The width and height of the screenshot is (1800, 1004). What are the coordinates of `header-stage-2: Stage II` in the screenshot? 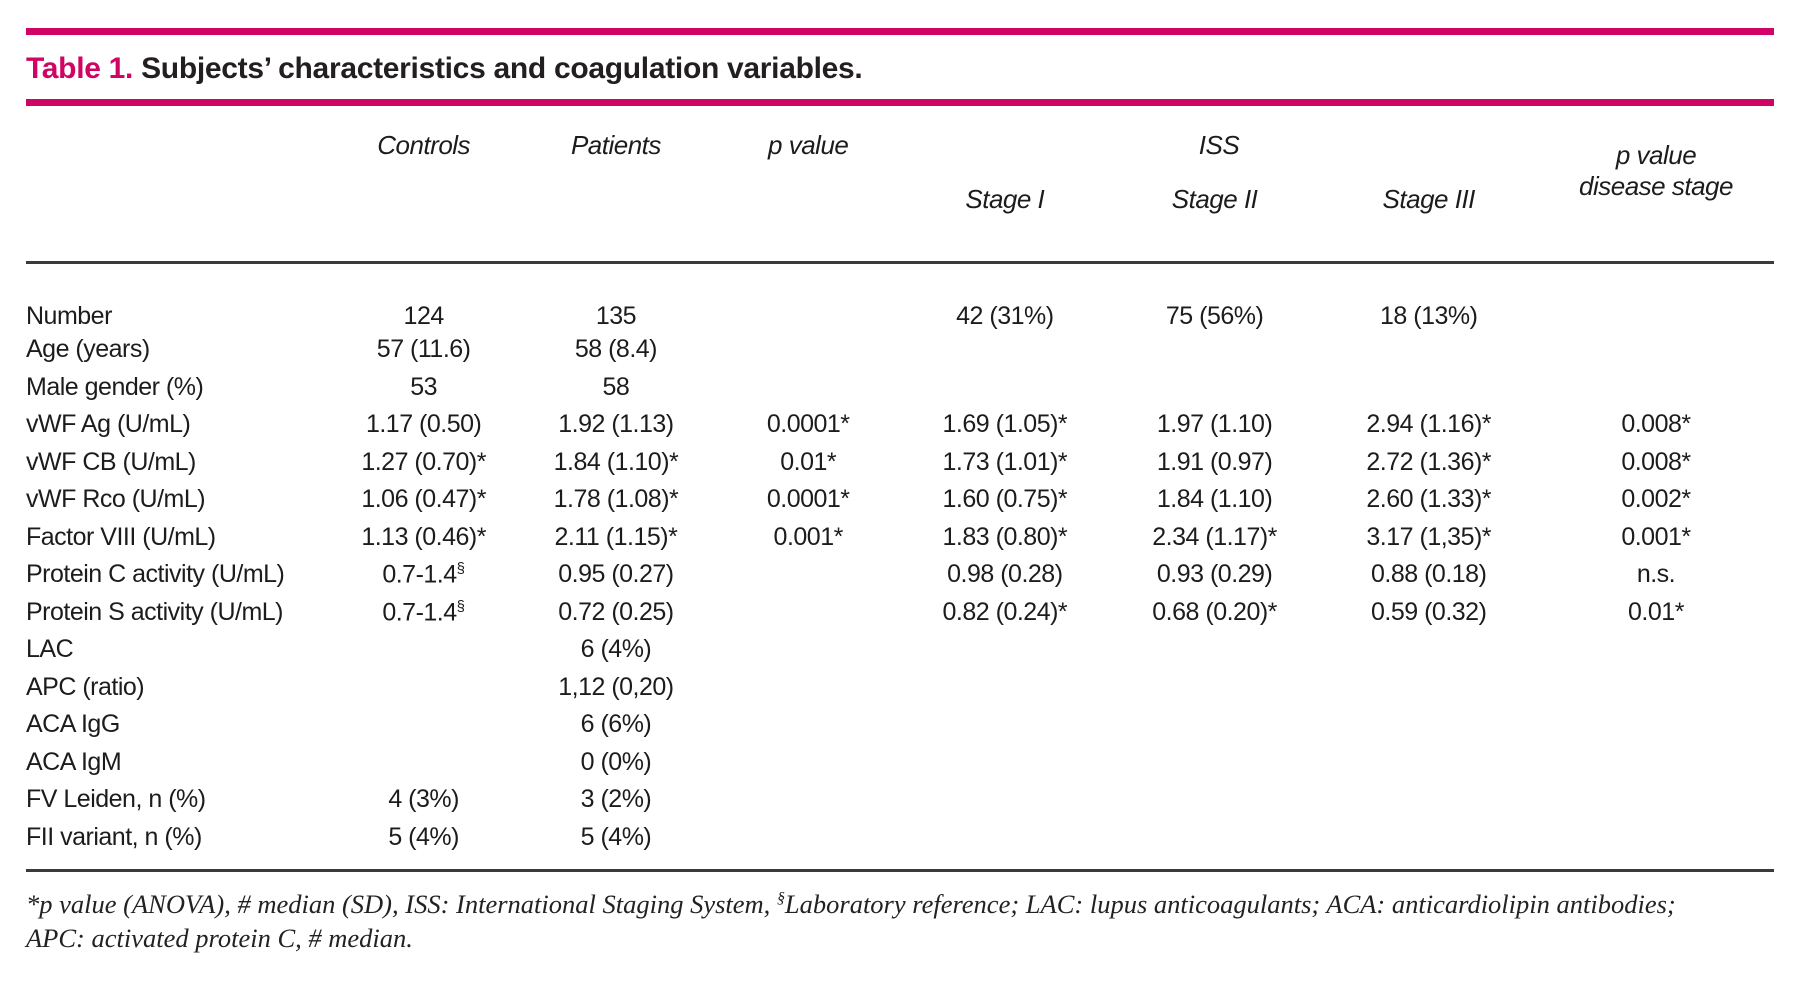 It's located at (1214, 224).